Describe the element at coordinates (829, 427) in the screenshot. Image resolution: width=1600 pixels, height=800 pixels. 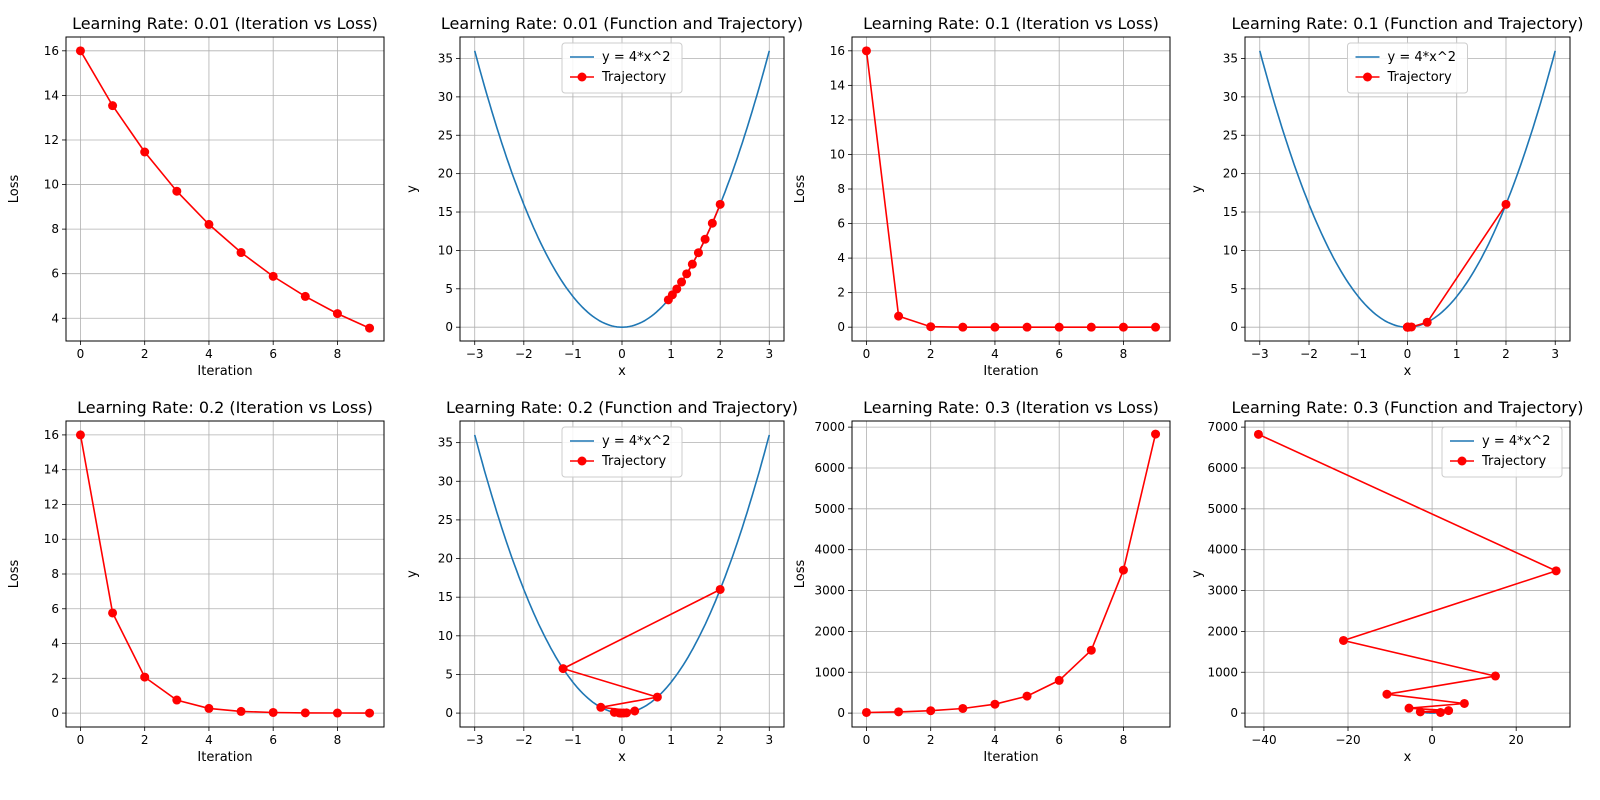
I see `y-tick-label: 7000` at that location.